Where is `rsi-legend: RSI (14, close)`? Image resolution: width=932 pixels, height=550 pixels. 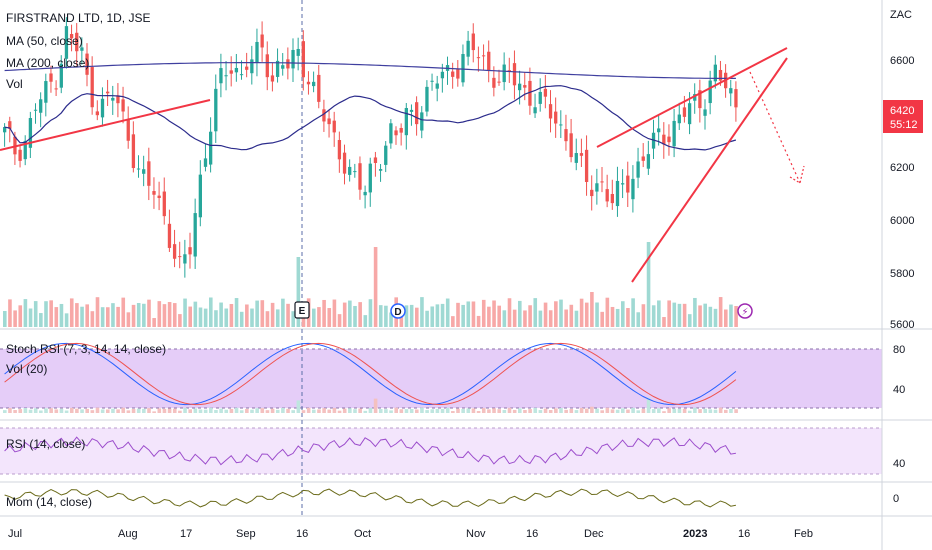 rsi-legend: RSI (14, close) is located at coordinates (46, 444).